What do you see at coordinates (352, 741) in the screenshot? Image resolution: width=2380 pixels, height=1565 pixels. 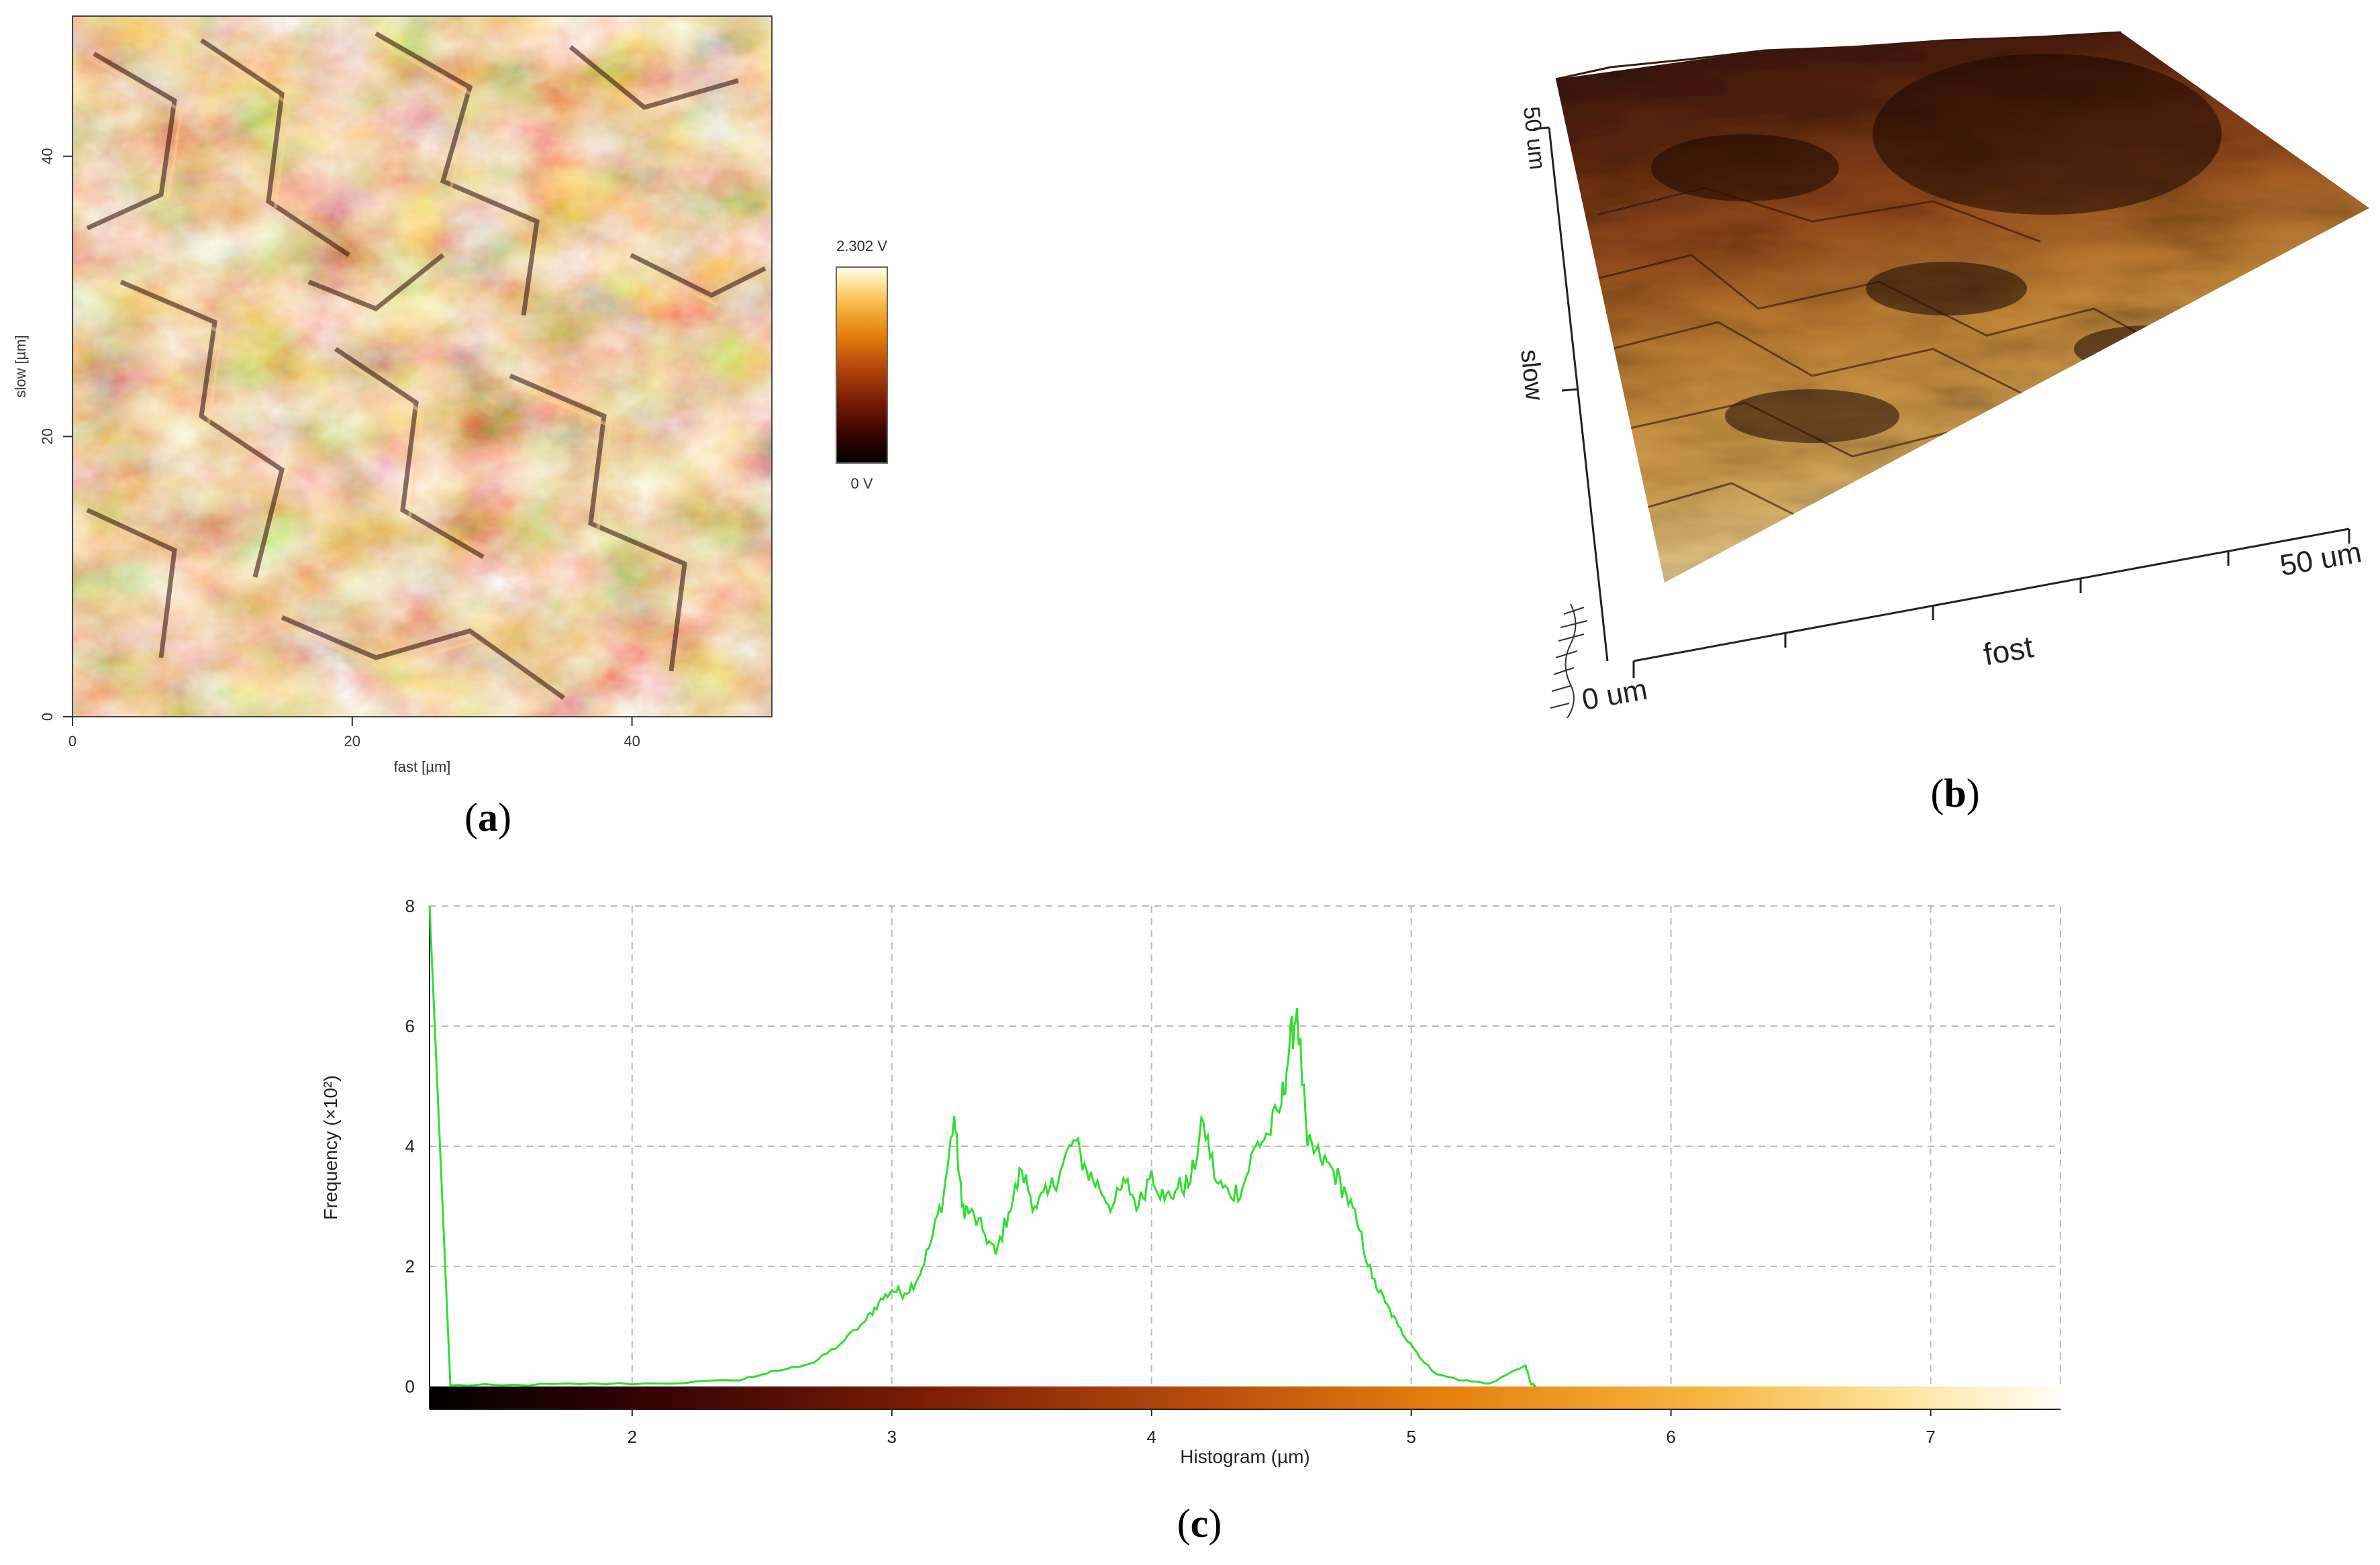 I see `afm-x-tick-label: 20` at bounding box center [352, 741].